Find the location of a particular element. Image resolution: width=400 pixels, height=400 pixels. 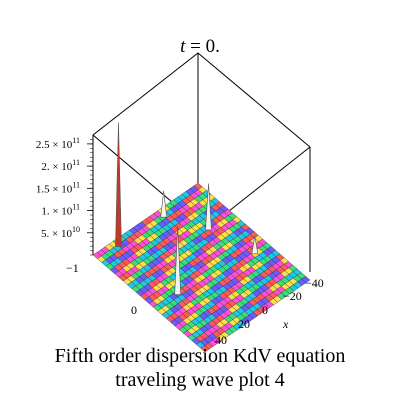

spike-left-tall is located at coordinates (118, 184).